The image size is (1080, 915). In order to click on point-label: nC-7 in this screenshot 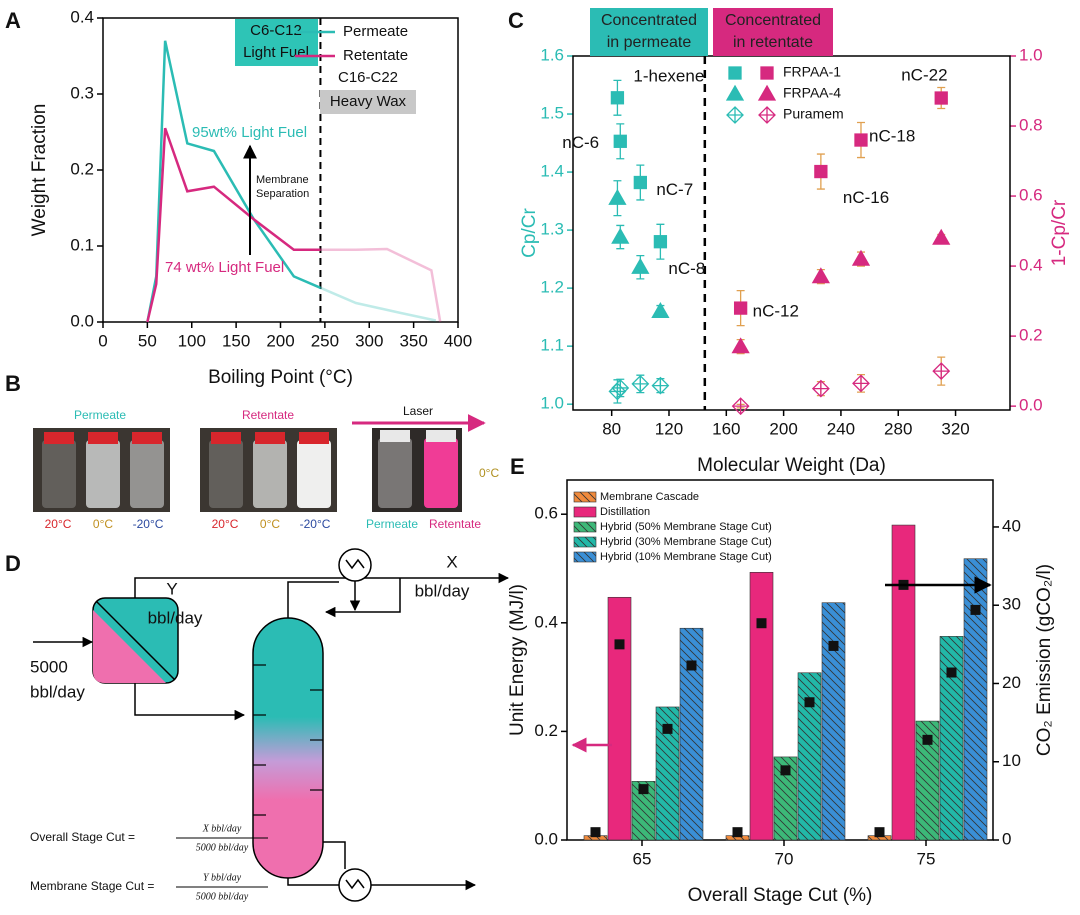, I will do `click(674, 189)`.